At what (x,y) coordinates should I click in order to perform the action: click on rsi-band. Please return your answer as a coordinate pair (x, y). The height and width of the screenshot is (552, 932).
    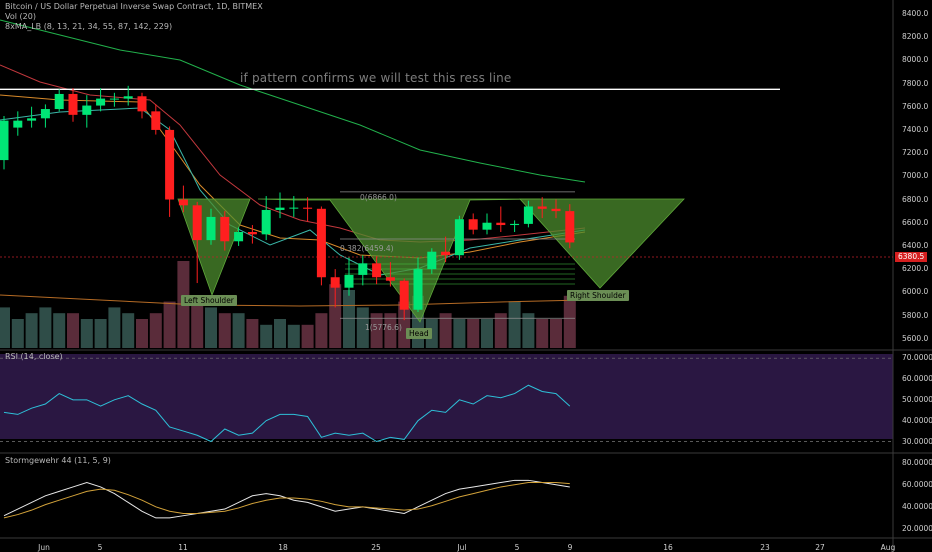
    Looking at the image, I should click on (446, 396).